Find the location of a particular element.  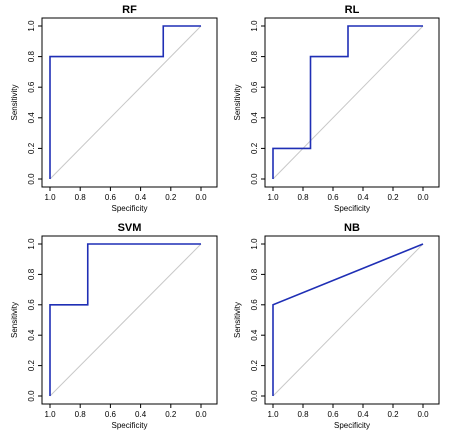

panel-title: SVM is located at coordinates (130, 228).